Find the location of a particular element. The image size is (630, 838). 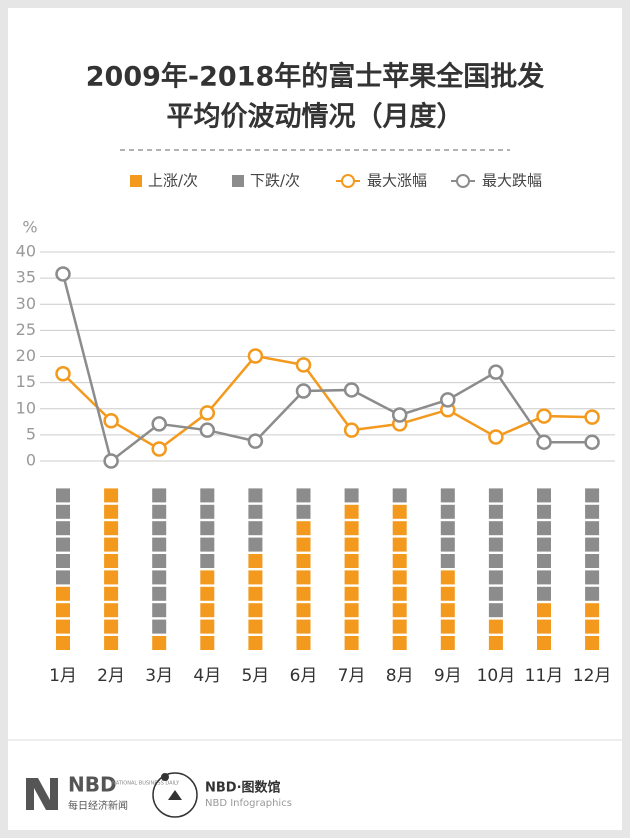

logo-text: NBD is located at coordinates (92, 785).